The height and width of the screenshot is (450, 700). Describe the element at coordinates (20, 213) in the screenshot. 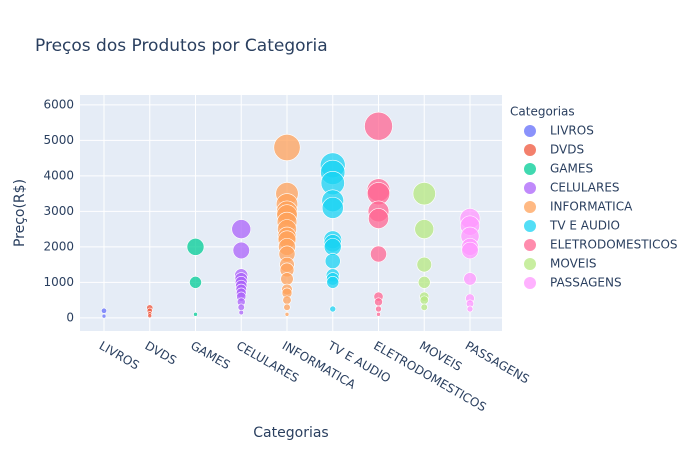

I see `y-axis-title: Preço(R$)` at that location.